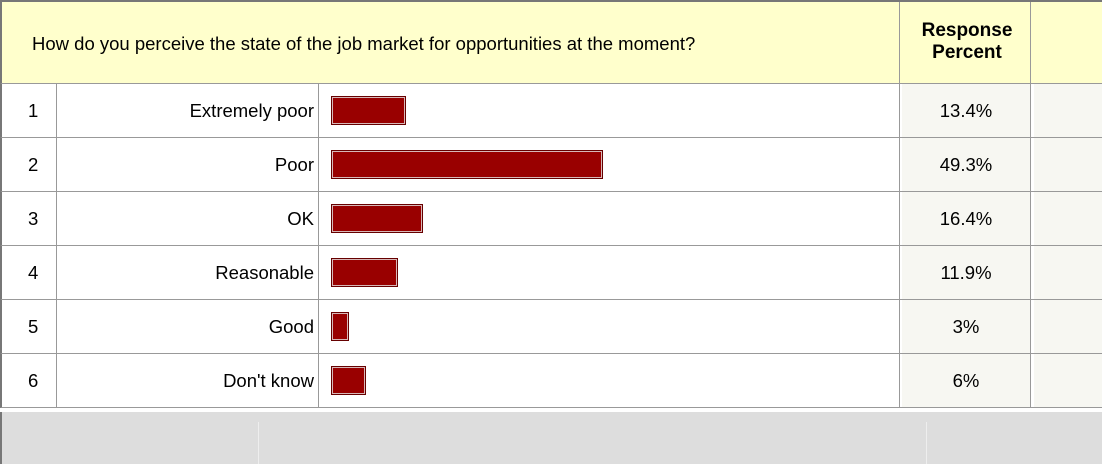  What do you see at coordinates (294, 164) in the screenshot?
I see `category-label: Poor` at bounding box center [294, 164].